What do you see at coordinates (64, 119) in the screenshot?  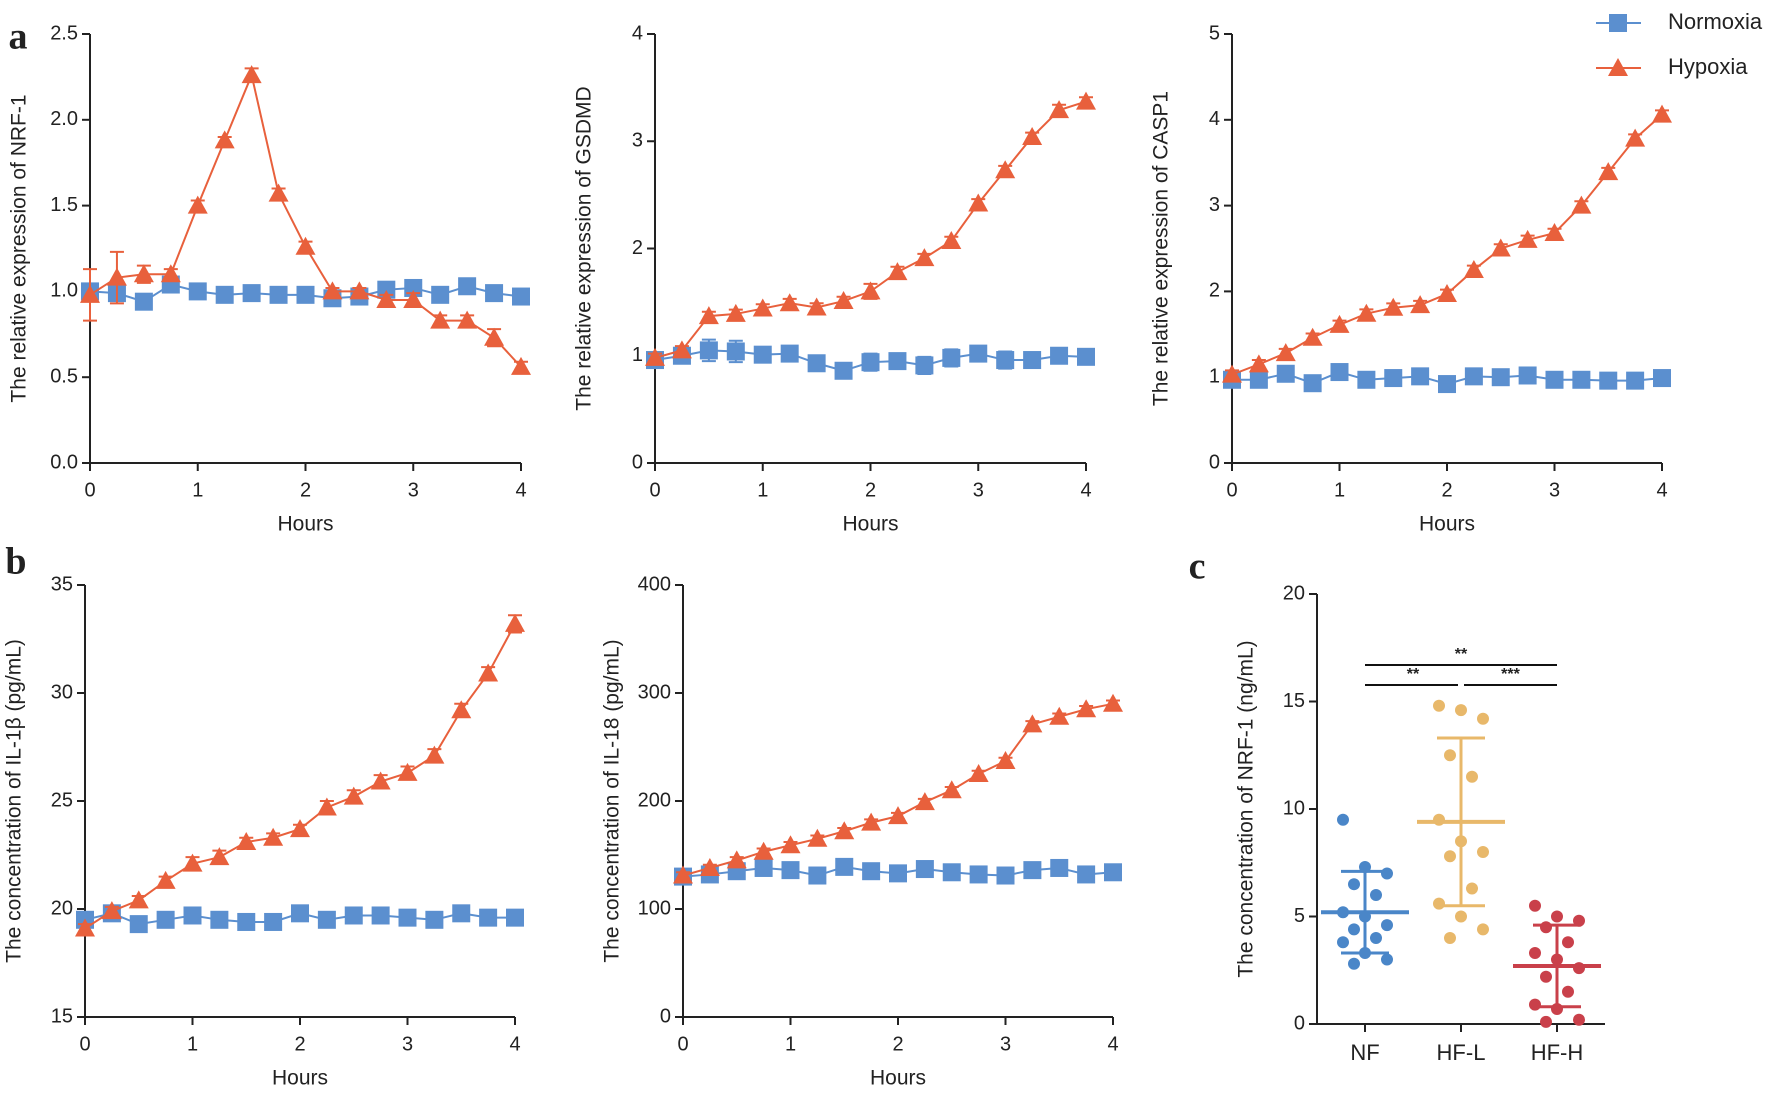 I see `y-tick-label: 2.0` at bounding box center [64, 119].